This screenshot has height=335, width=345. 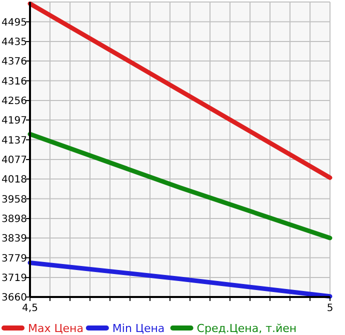 I want to click on y-tick-label: 4077, so click(x=14, y=160).